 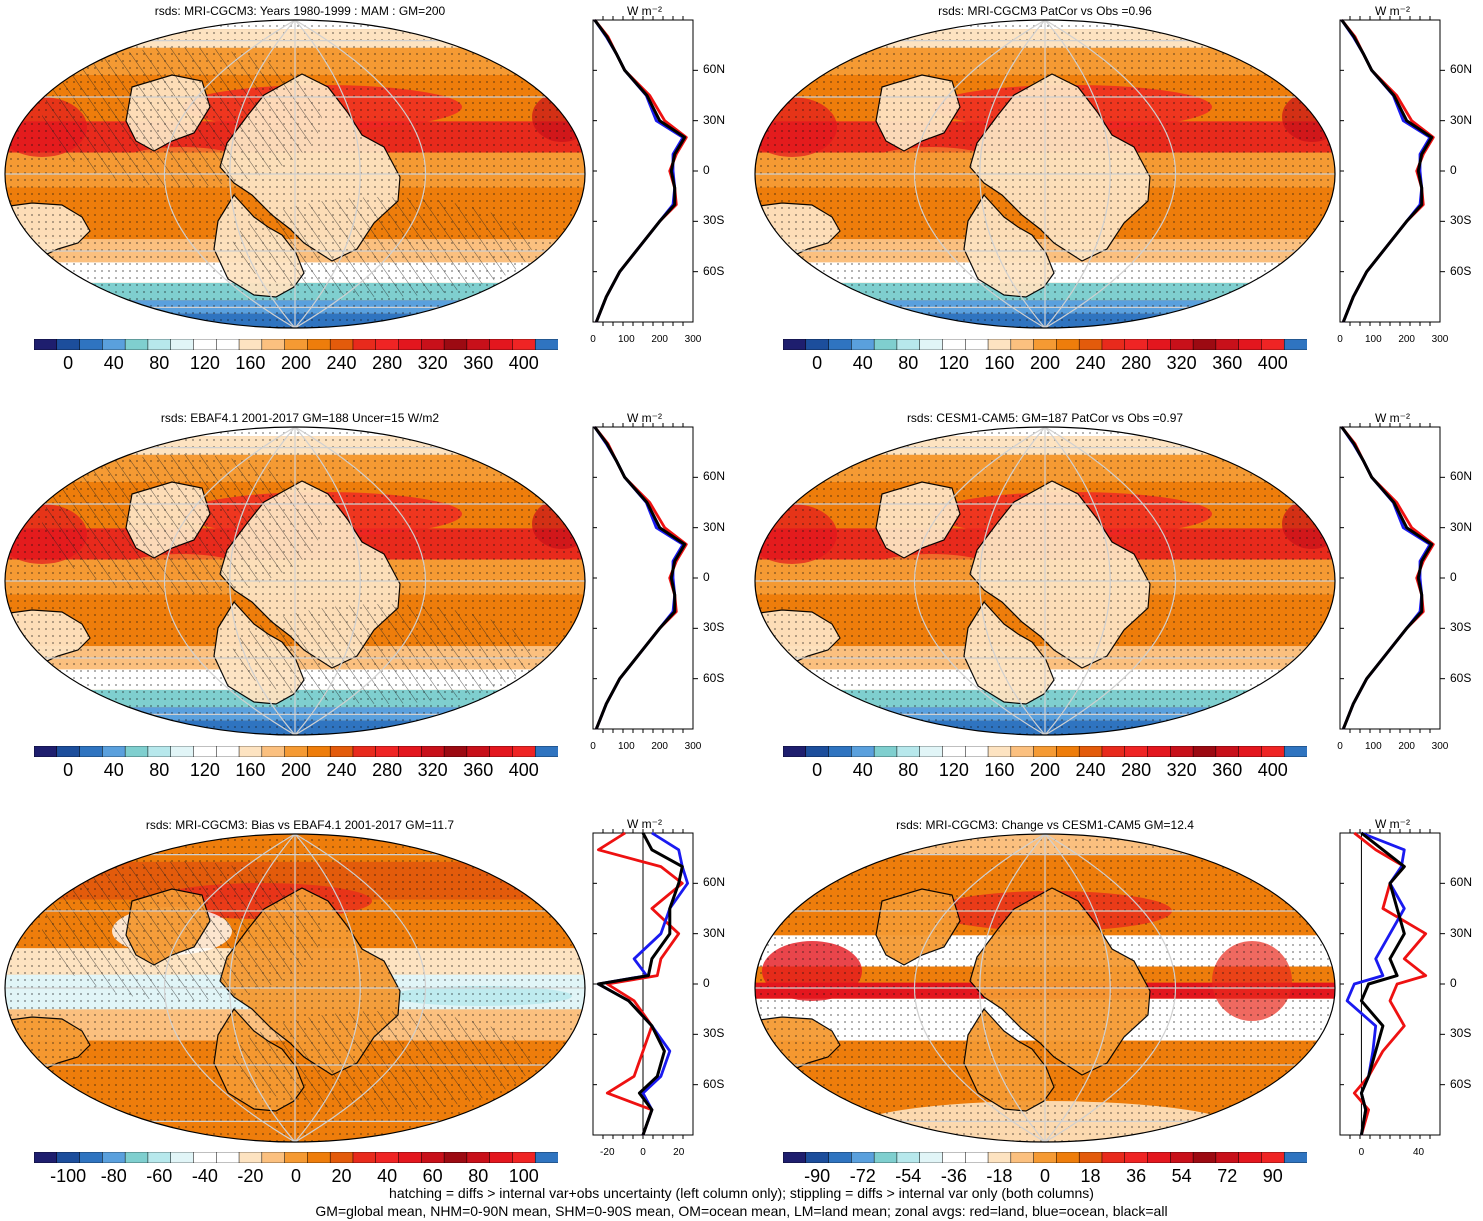 I want to click on profile-x-tick-label: 20, so click(x=679, y=1152).